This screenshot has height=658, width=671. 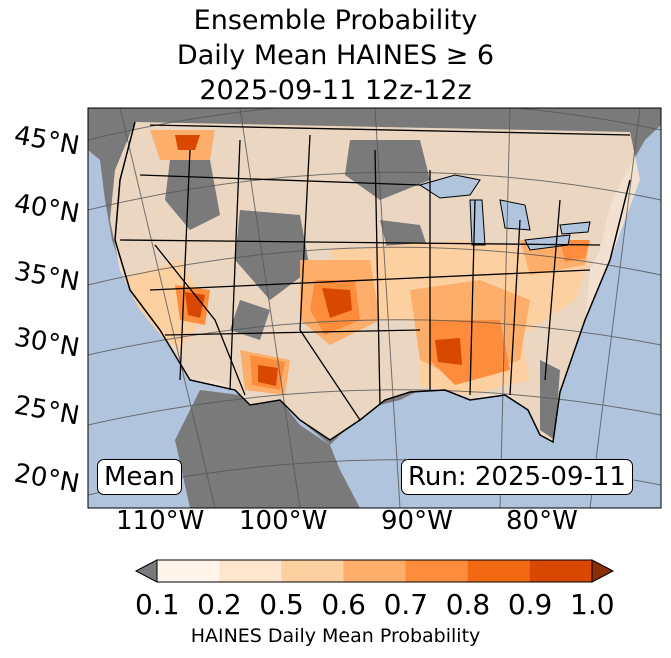 I want to click on run-date-box: Run: 2025-09-11, so click(x=517, y=477).